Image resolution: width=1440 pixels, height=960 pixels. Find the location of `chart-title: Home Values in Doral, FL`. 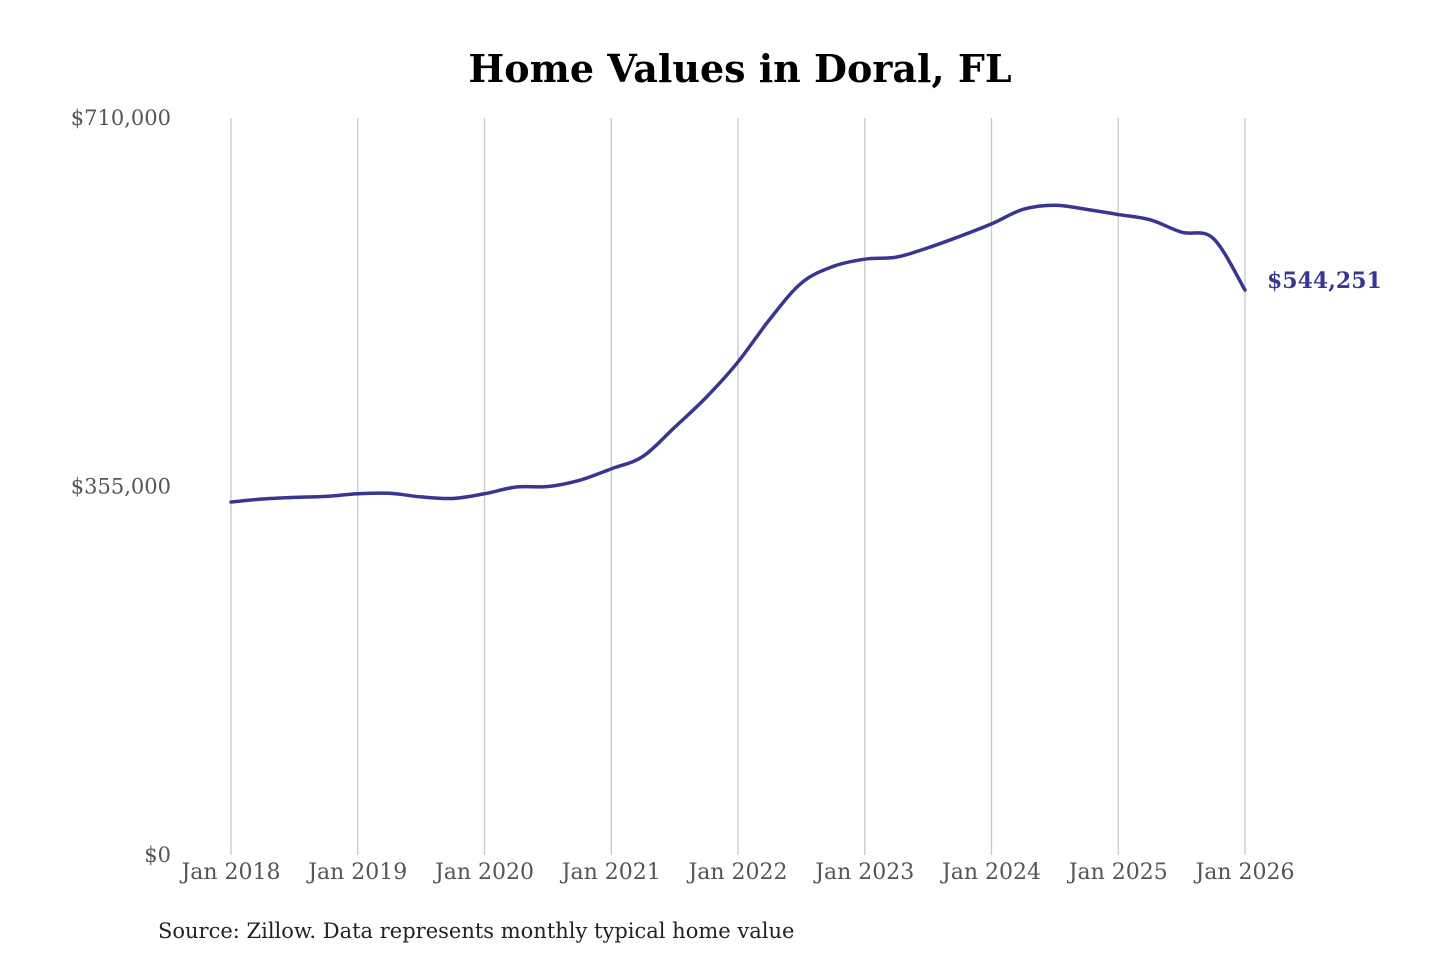

chart-title: Home Values in Doral, FL is located at coordinates (739, 68).